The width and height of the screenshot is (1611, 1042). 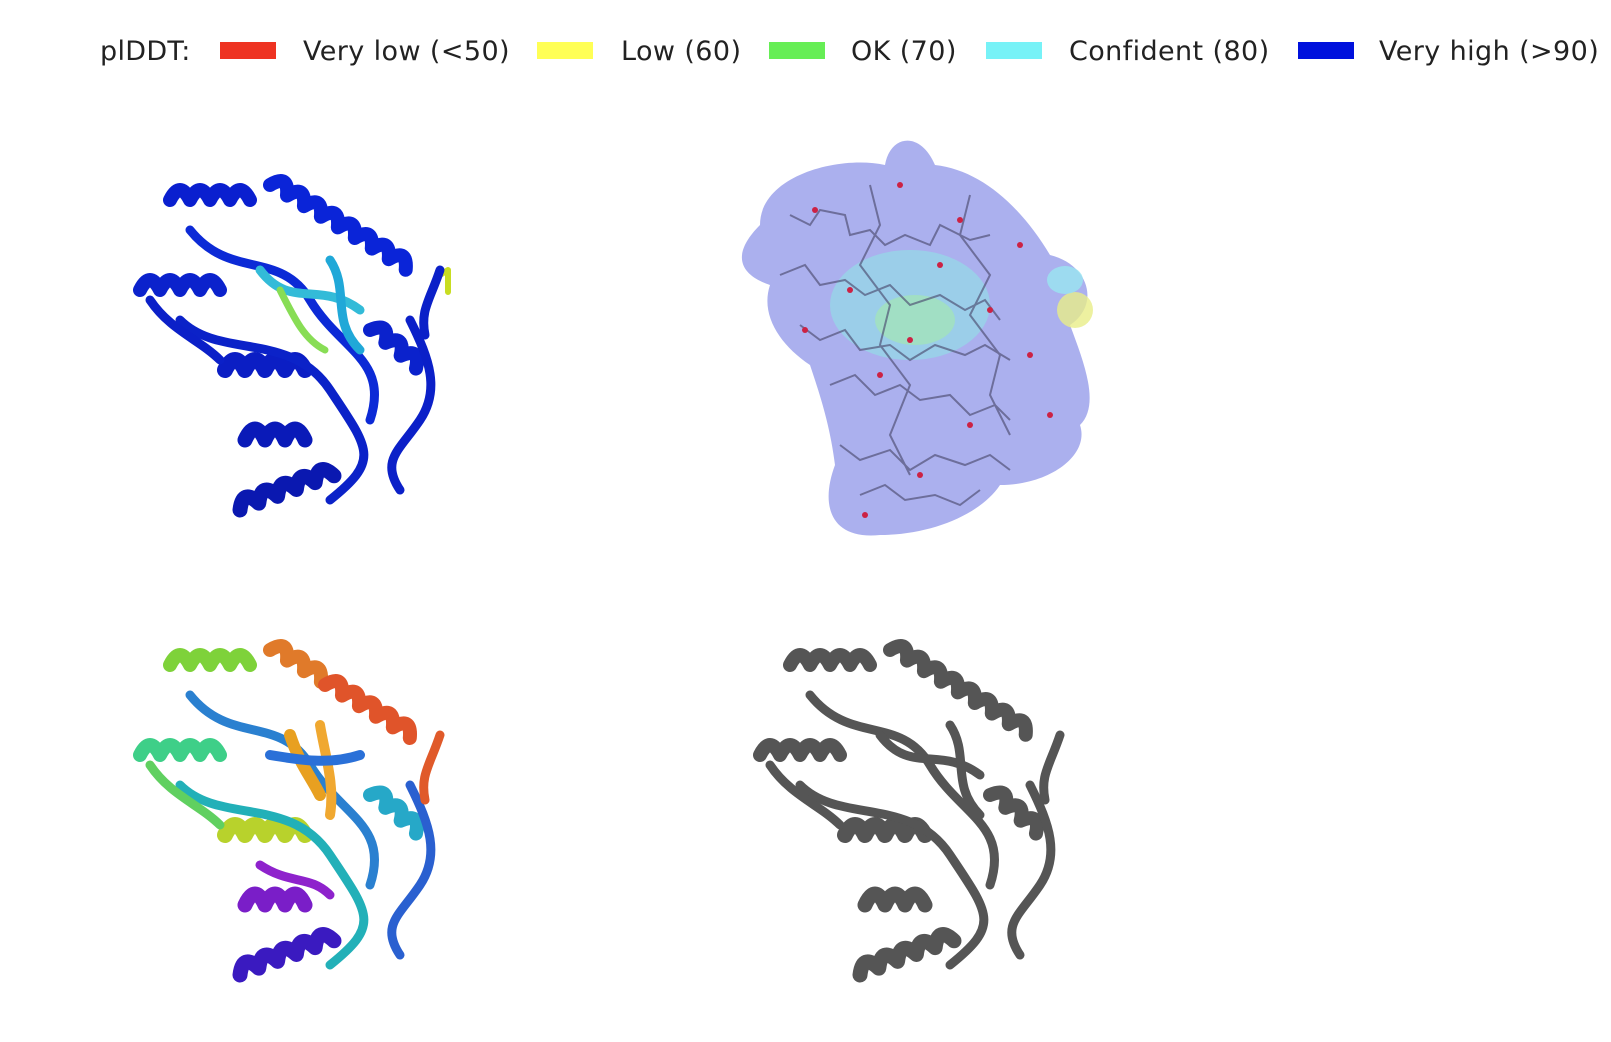 What do you see at coordinates (406, 51) in the screenshot?
I see `legend-label-very-low: Very low (<50)` at bounding box center [406, 51].